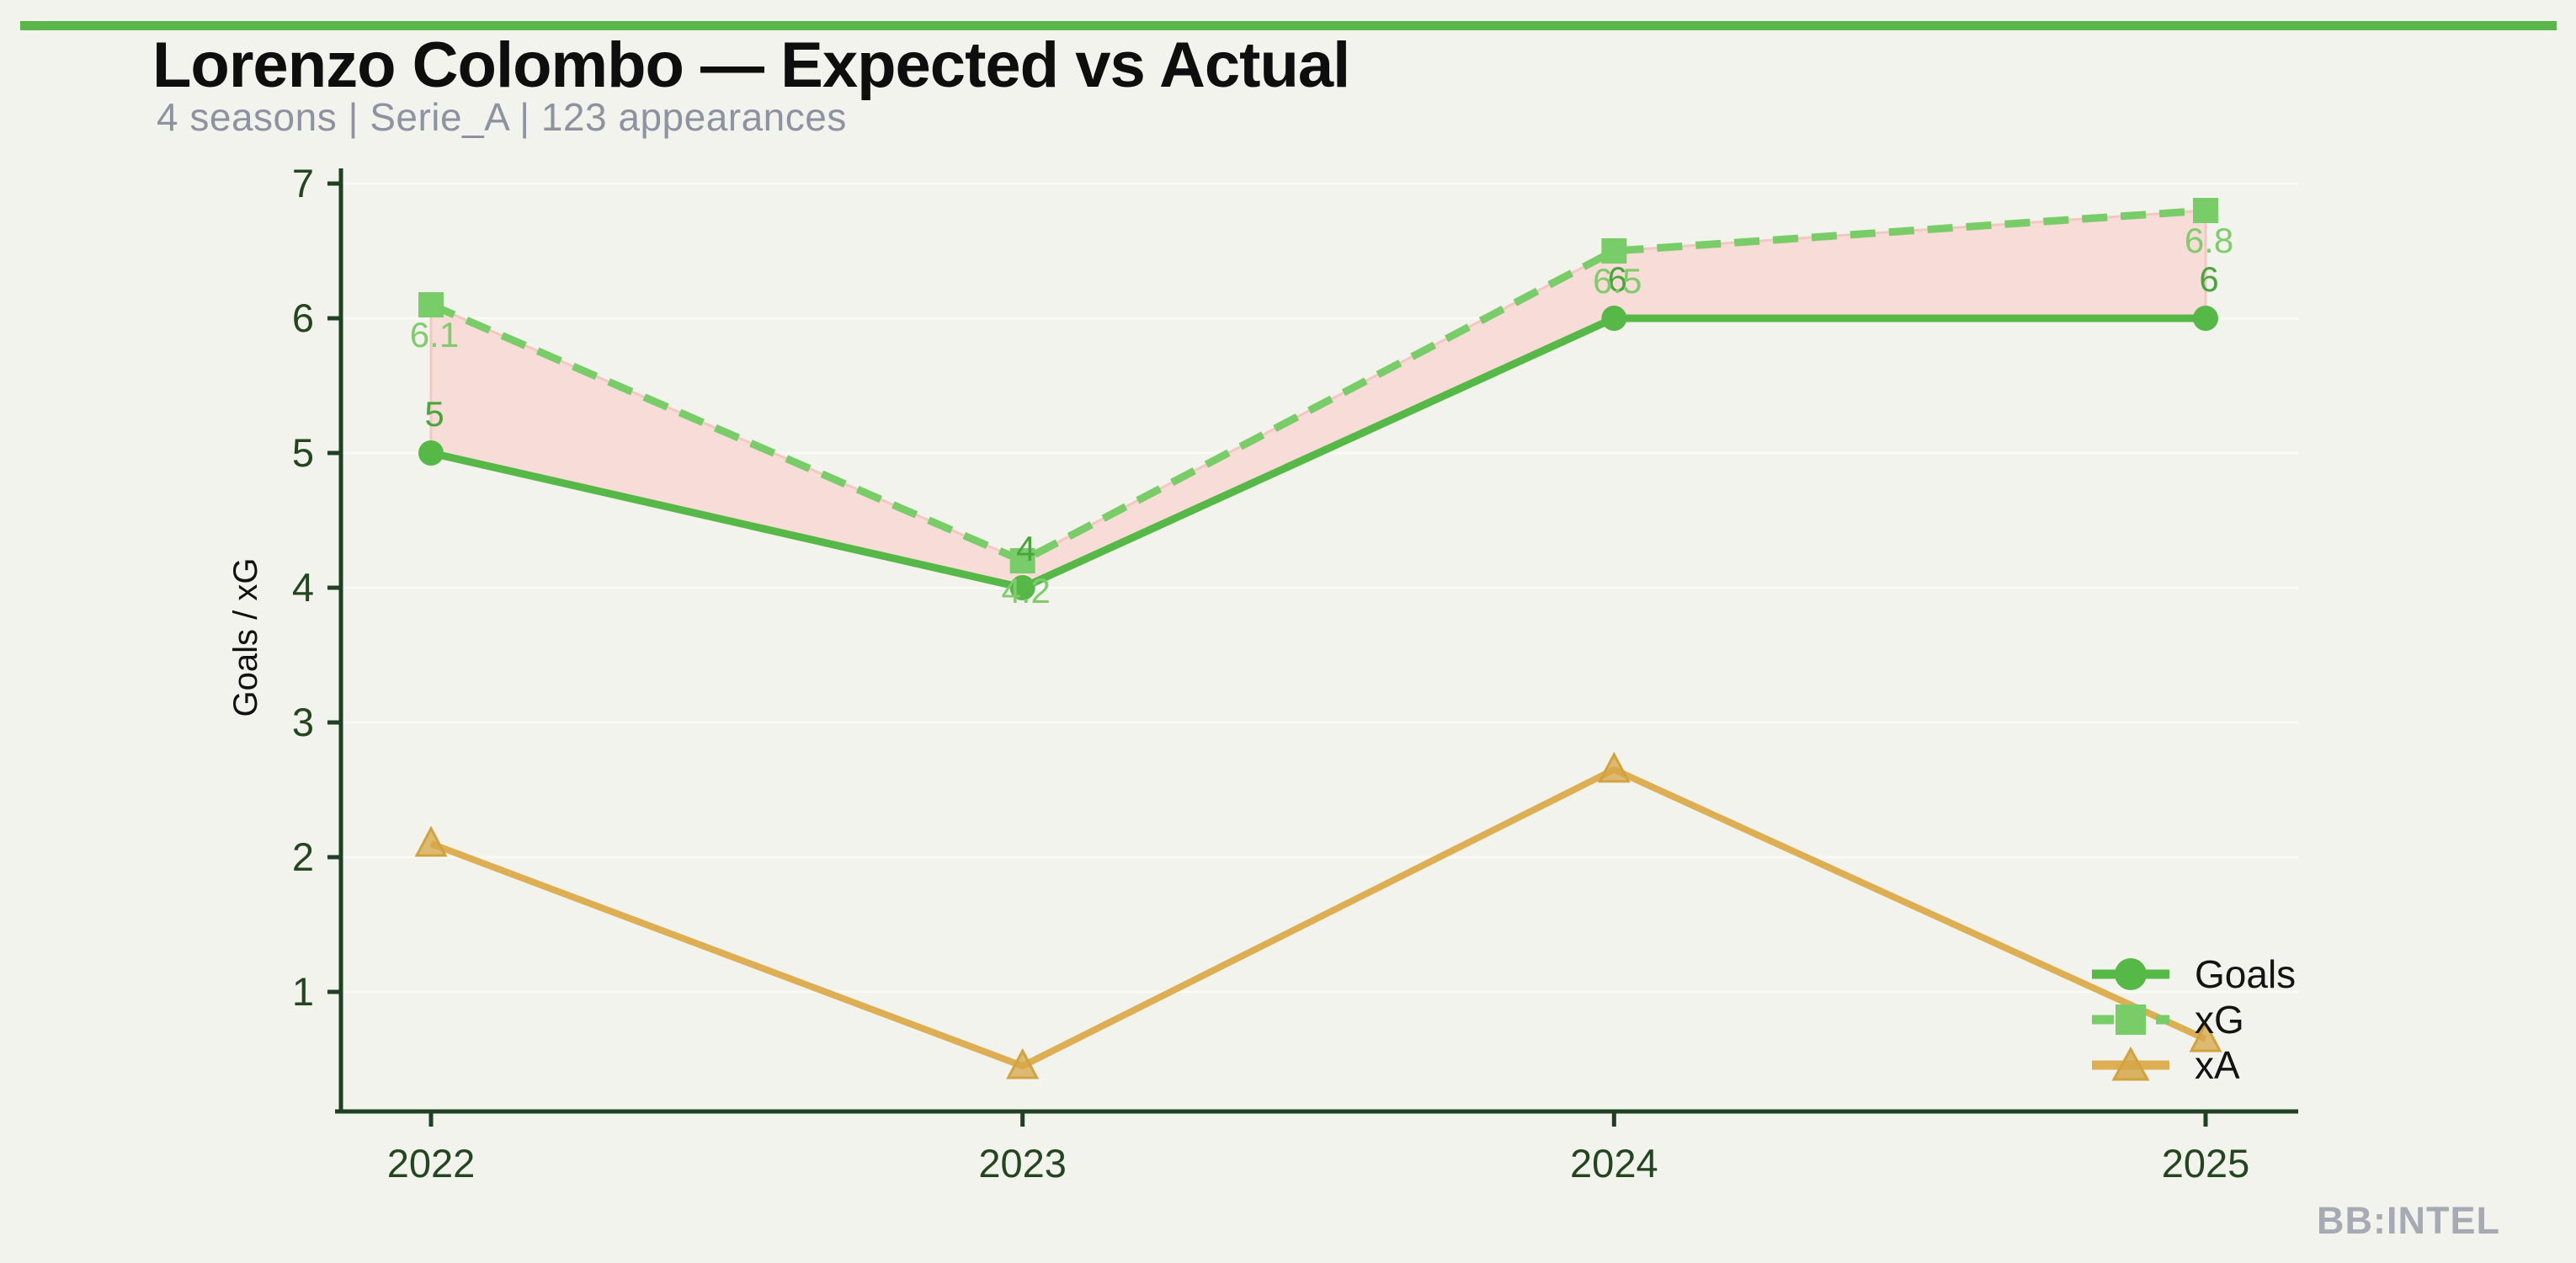 The width and height of the screenshot is (2576, 1263). Describe the element at coordinates (502, 117) in the screenshot. I see `page-subtitle: 4 seasons | Serie_A | 123 appearances` at that location.